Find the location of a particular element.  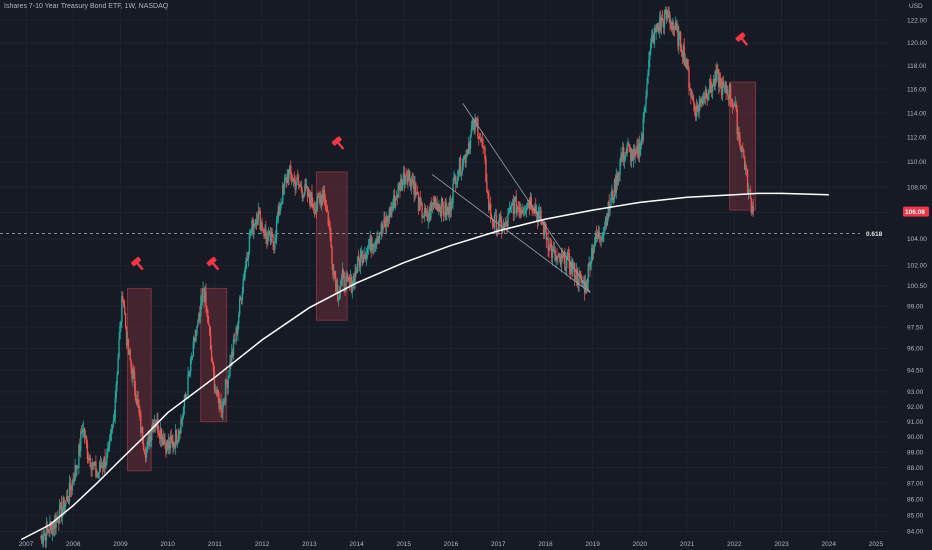

y-tick-label: 86.00 is located at coordinates (915, 499).